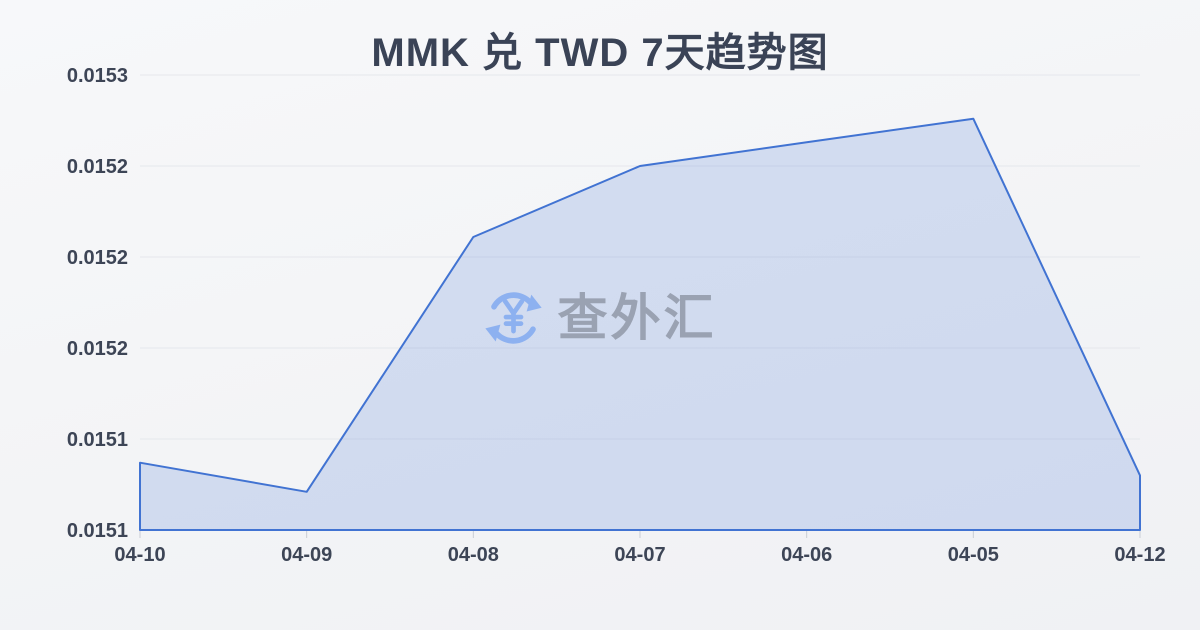 The image size is (1200, 630). I want to click on x-axis-tick-label: 04-09, so click(306, 555).